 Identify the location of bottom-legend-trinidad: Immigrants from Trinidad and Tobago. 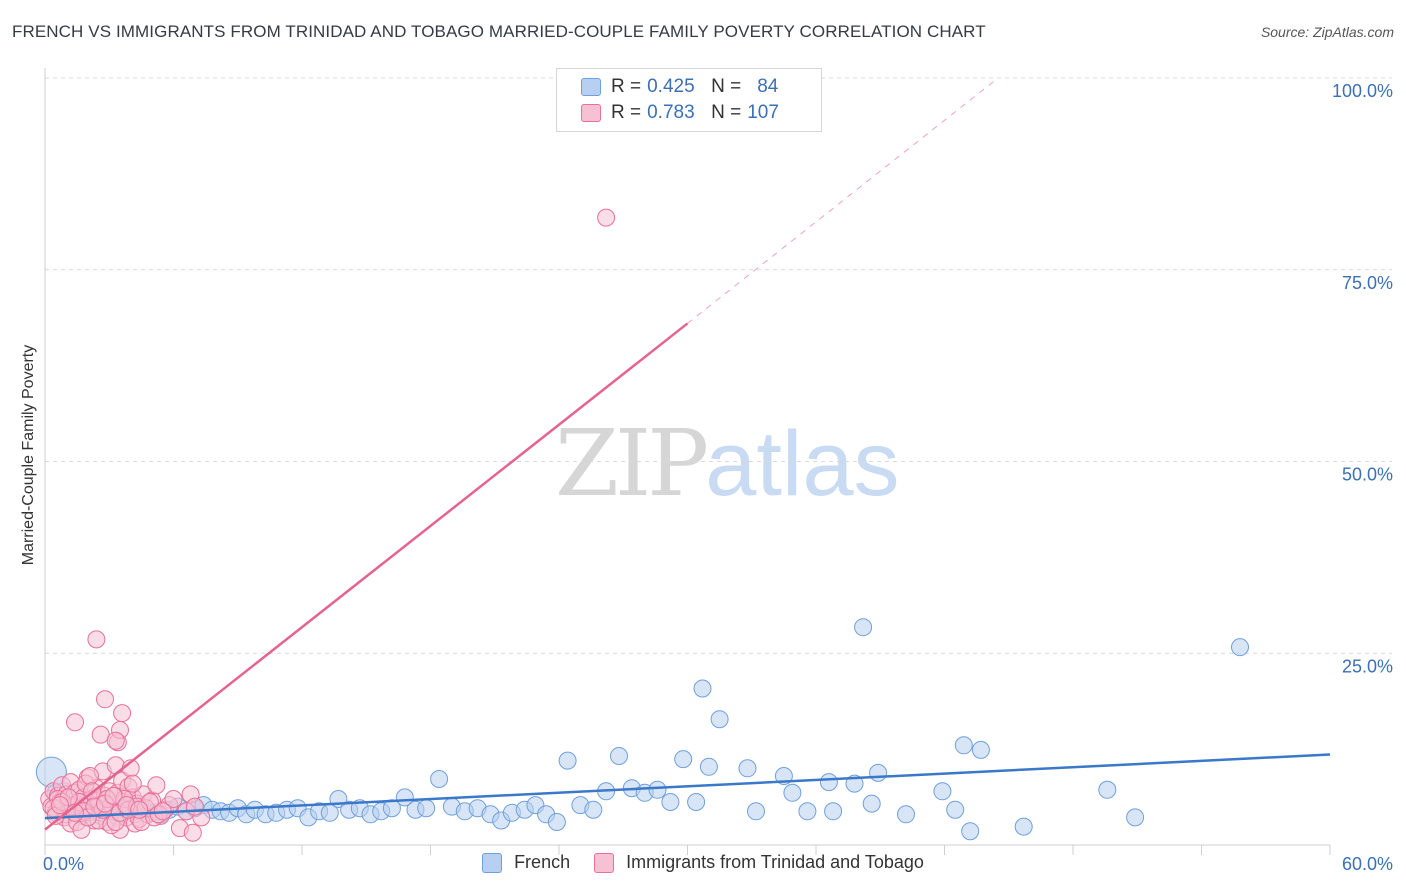
(759, 862).